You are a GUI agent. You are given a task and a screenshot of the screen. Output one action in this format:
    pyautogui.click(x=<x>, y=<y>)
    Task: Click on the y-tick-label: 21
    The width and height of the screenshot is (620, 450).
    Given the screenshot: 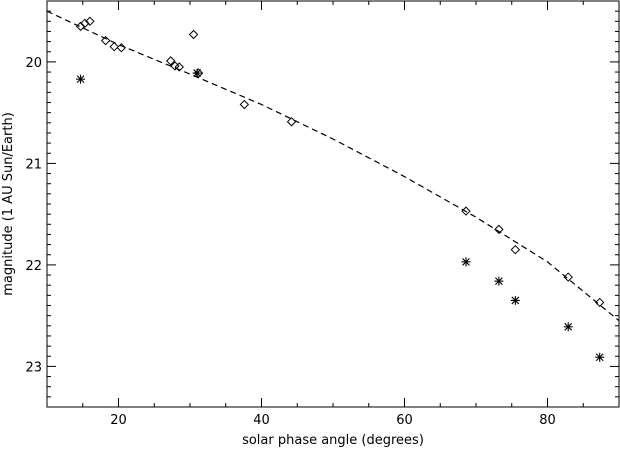 What is the action you would take?
    pyautogui.click(x=33, y=164)
    